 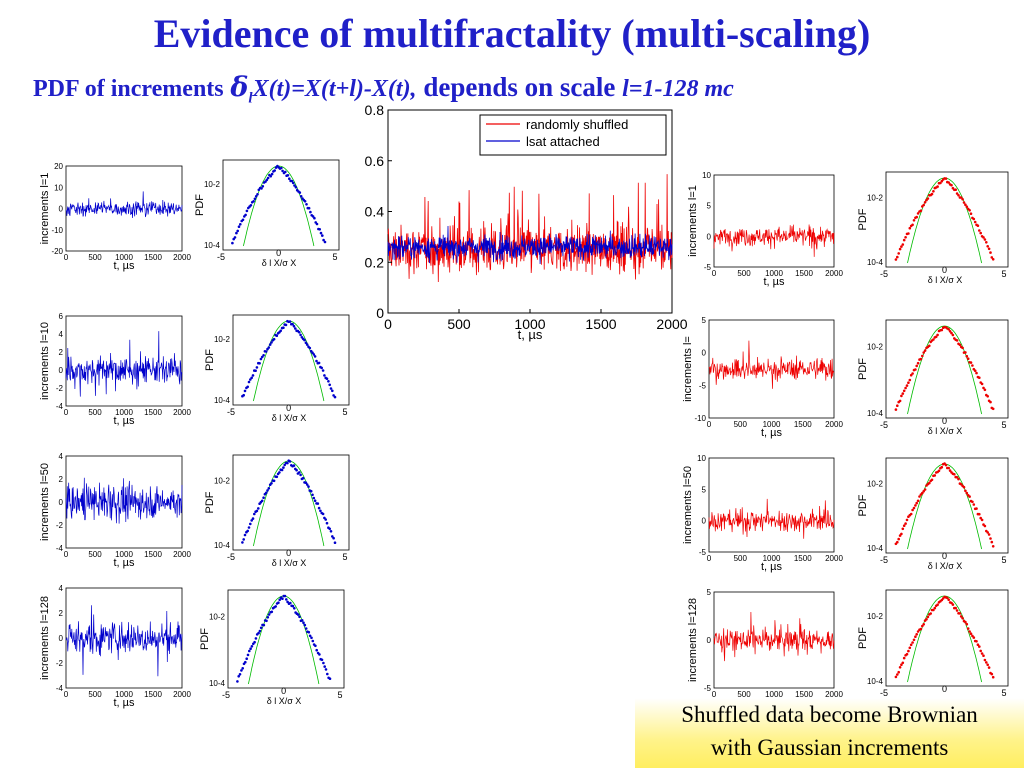 I want to click on pdf-blue-1-yaxis-label: PDF, so click(x=200, y=205).